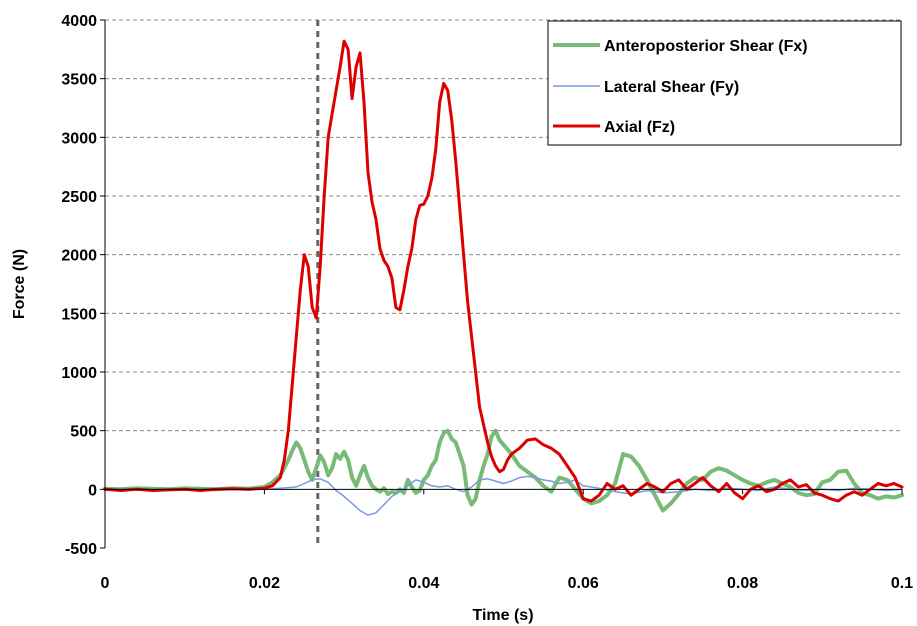 This screenshot has width=917, height=626. What do you see at coordinates (79, 373) in the screenshot?
I see `y-tick-label-3: 1000` at bounding box center [79, 373].